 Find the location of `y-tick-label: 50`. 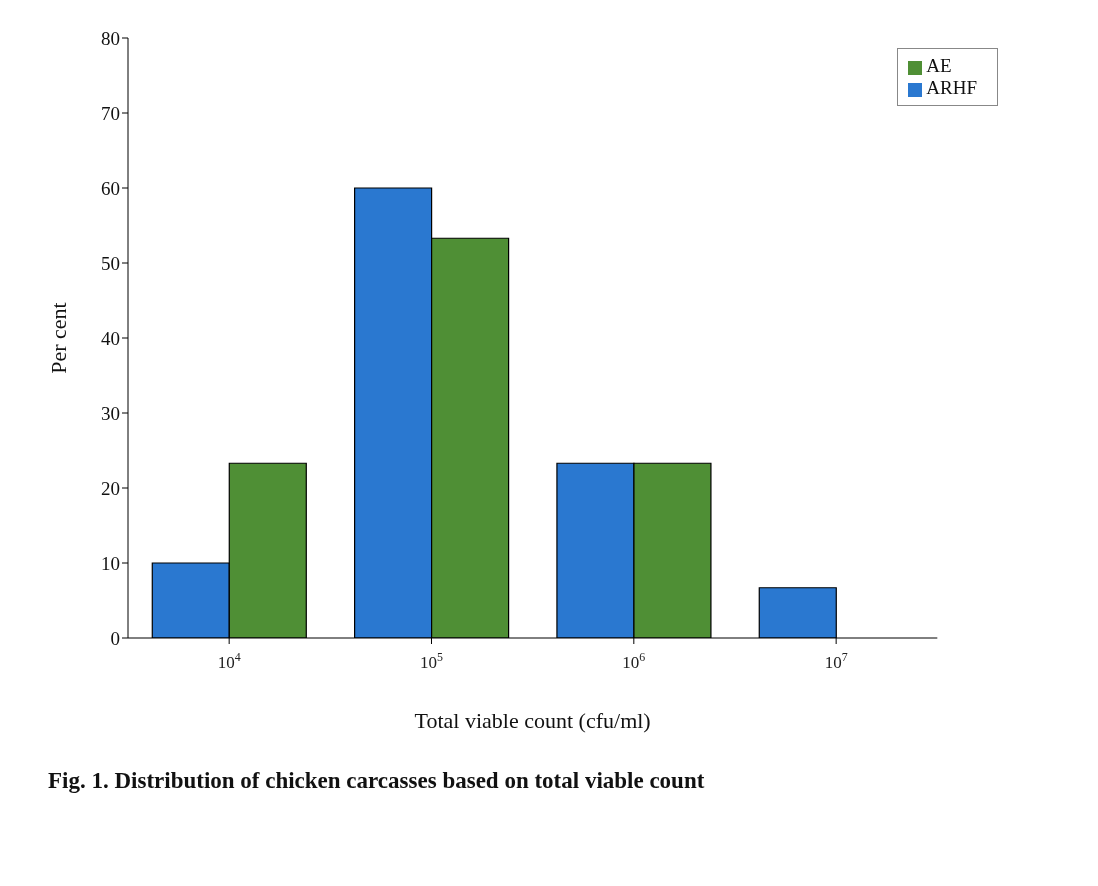

y-tick-label: 50 is located at coordinates (110, 263).